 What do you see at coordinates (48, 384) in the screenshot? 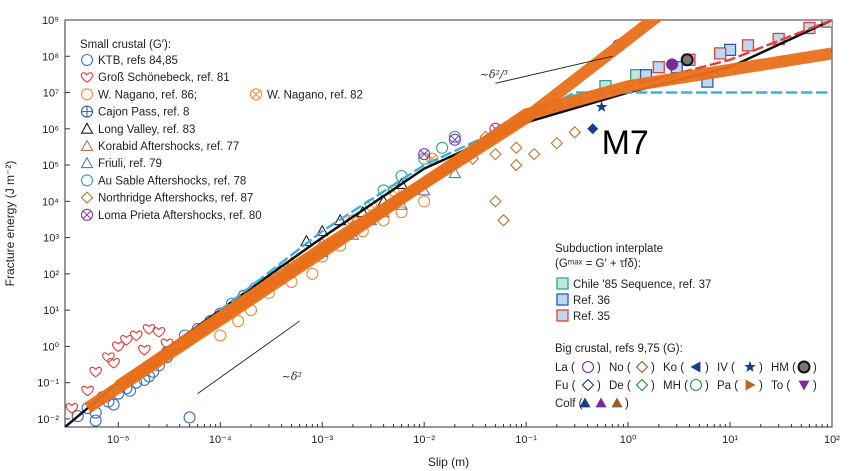
I see `y-tick-label: 10⁻¹` at bounding box center [48, 384].